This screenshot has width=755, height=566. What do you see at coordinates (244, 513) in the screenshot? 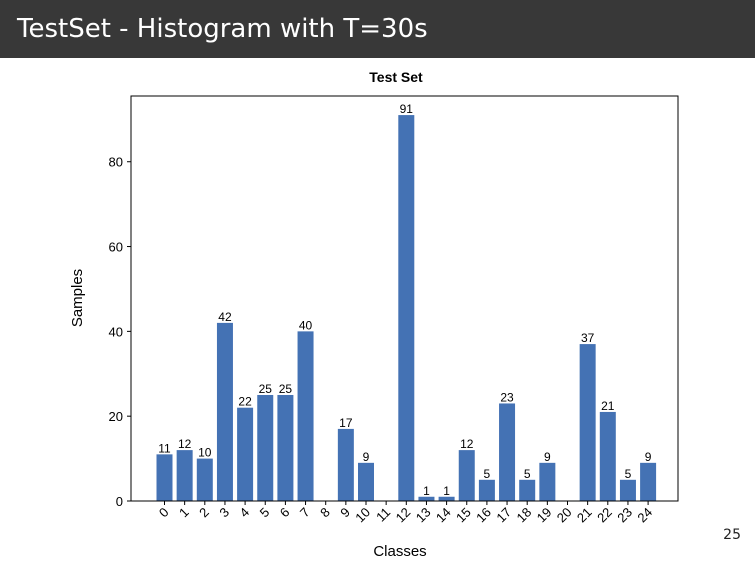
I see `x-tick-label-4: 4` at bounding box center [244, 513].